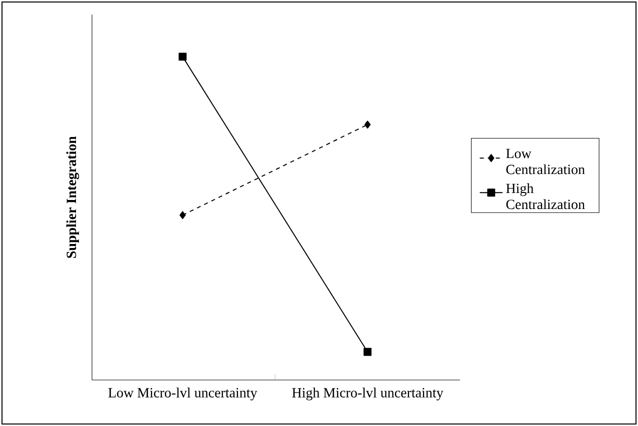 Image resolution: width=638 pixels, height=426 pixels. I want to click on x-tick-label: High Micro-lvl uncertainty, so click(368, 394).